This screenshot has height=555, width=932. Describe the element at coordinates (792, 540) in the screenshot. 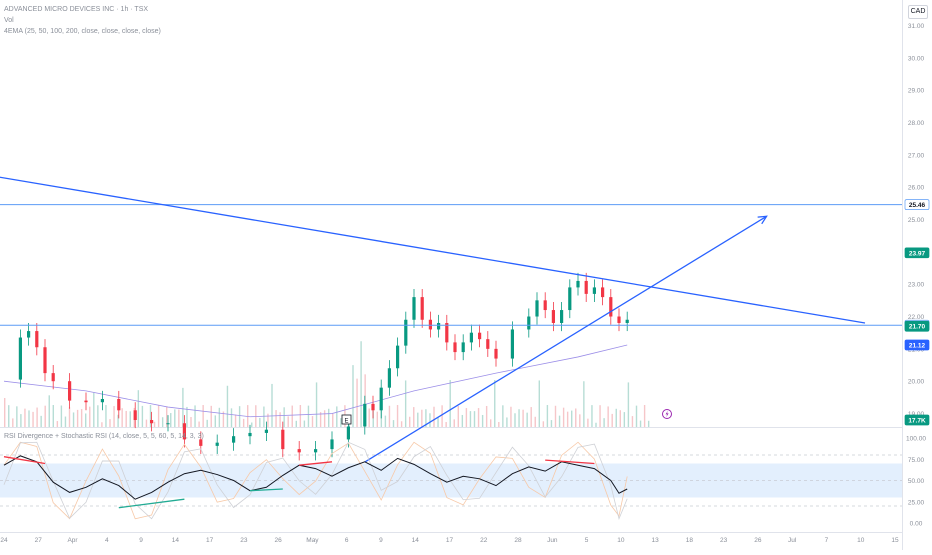

I see `time-tick-label: Jul` at that location.